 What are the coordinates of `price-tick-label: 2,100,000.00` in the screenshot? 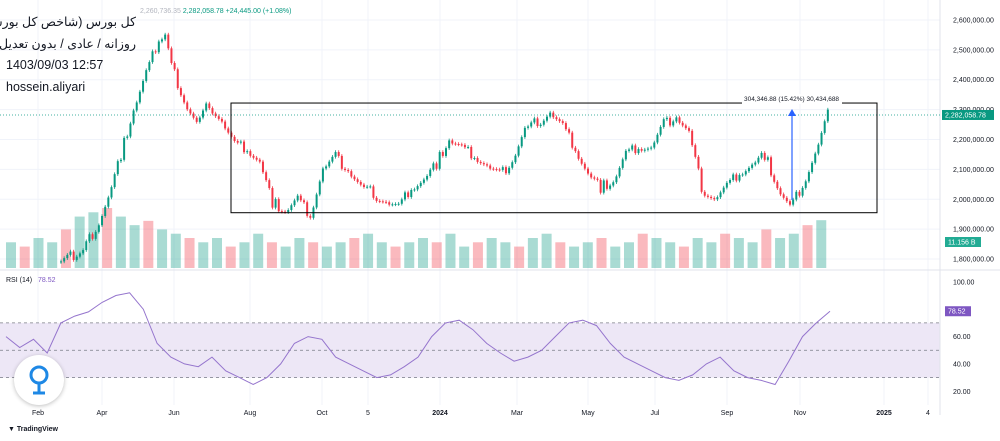 It's located at (973, 170).